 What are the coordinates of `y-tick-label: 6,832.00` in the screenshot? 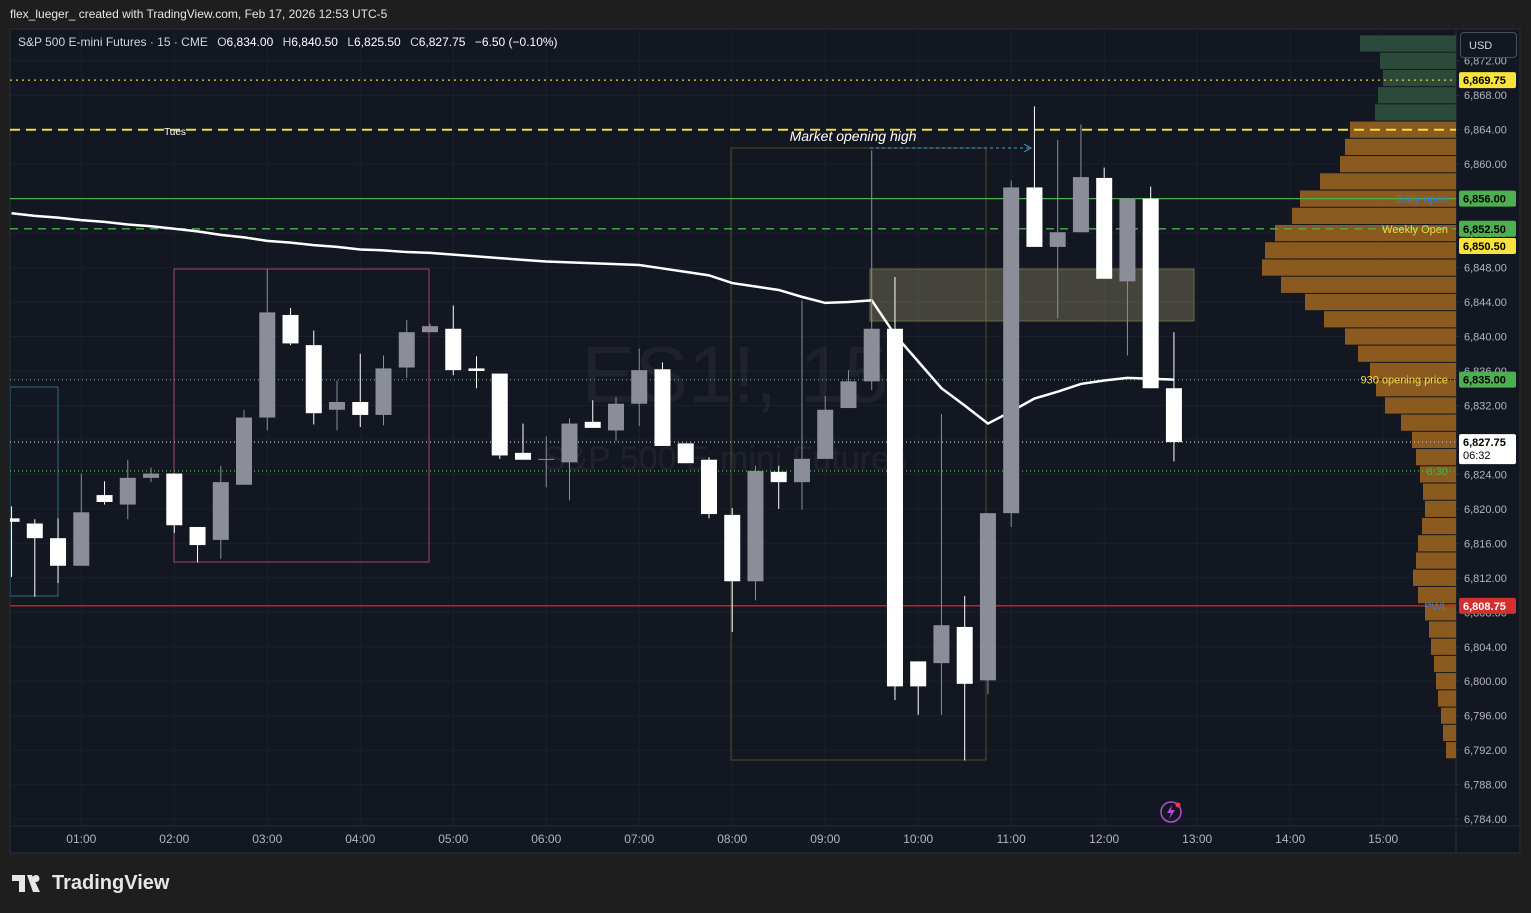 It's located at (1485, 406).